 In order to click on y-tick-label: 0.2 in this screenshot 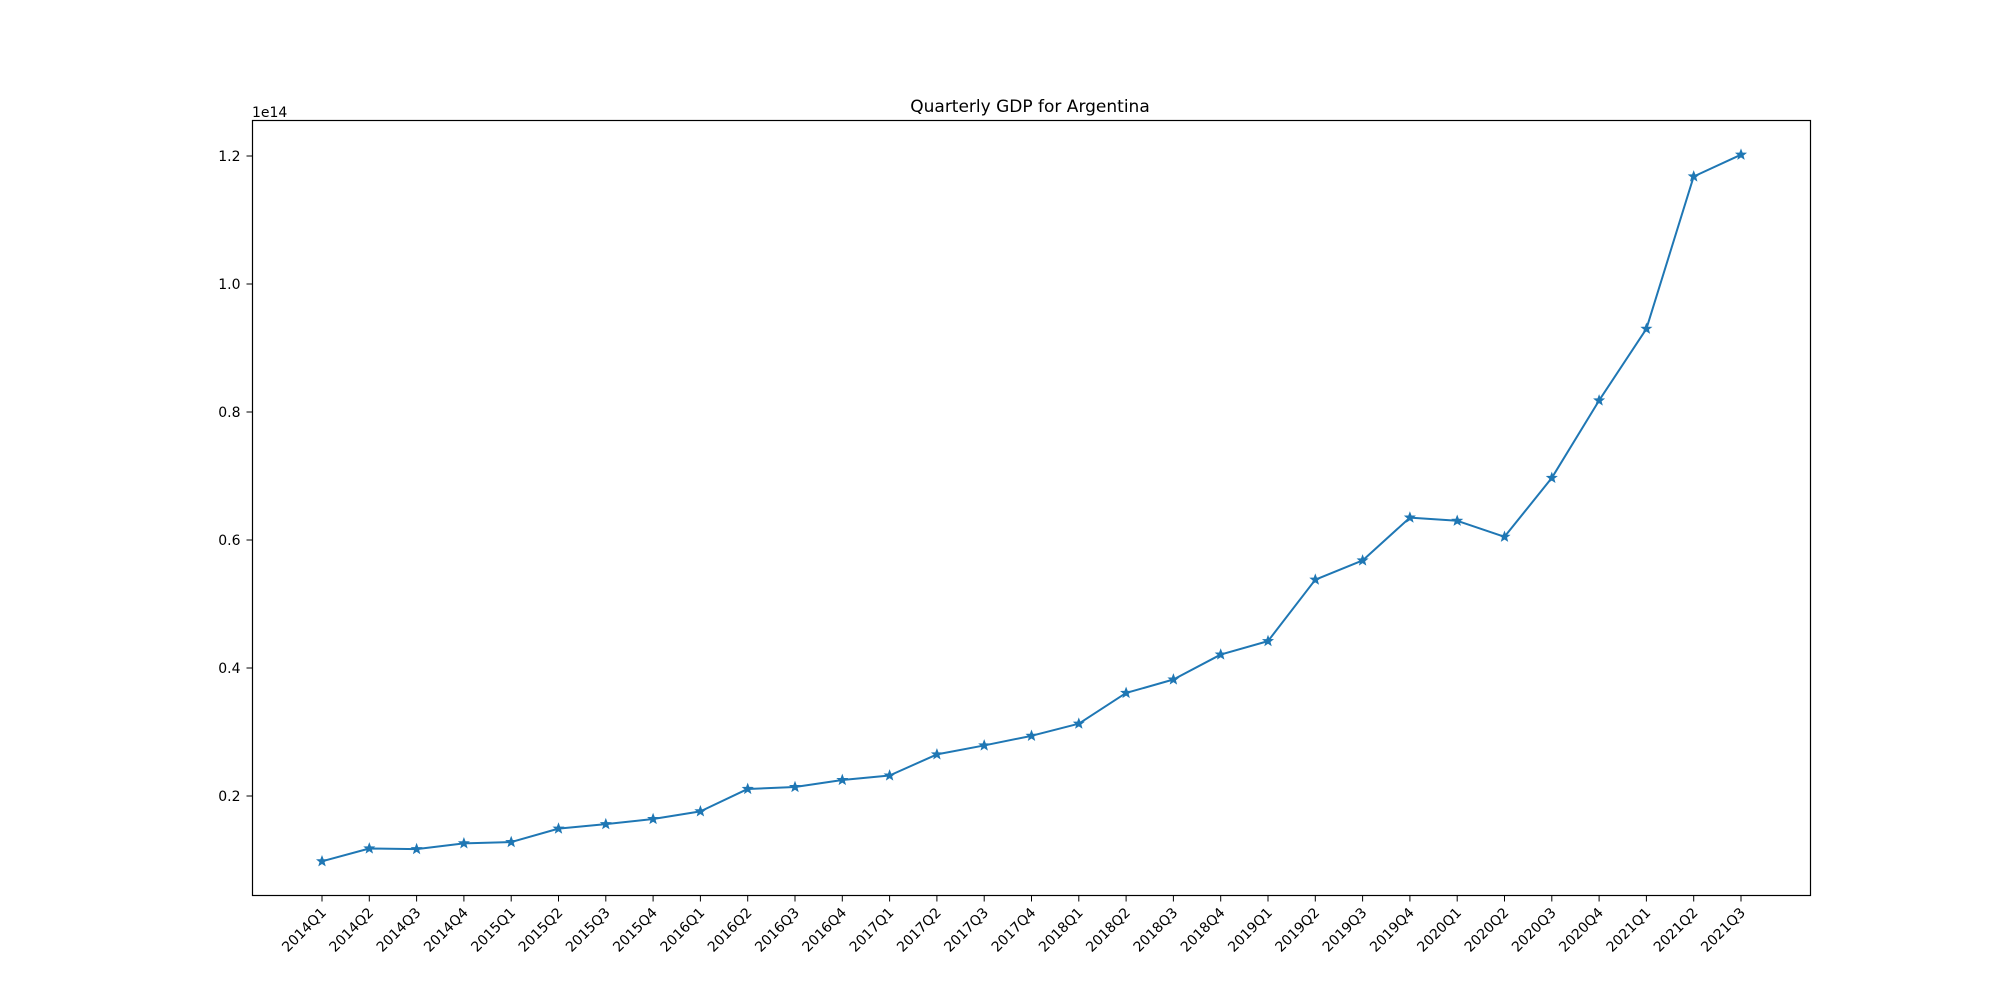, I will do `click(229, 797)`.